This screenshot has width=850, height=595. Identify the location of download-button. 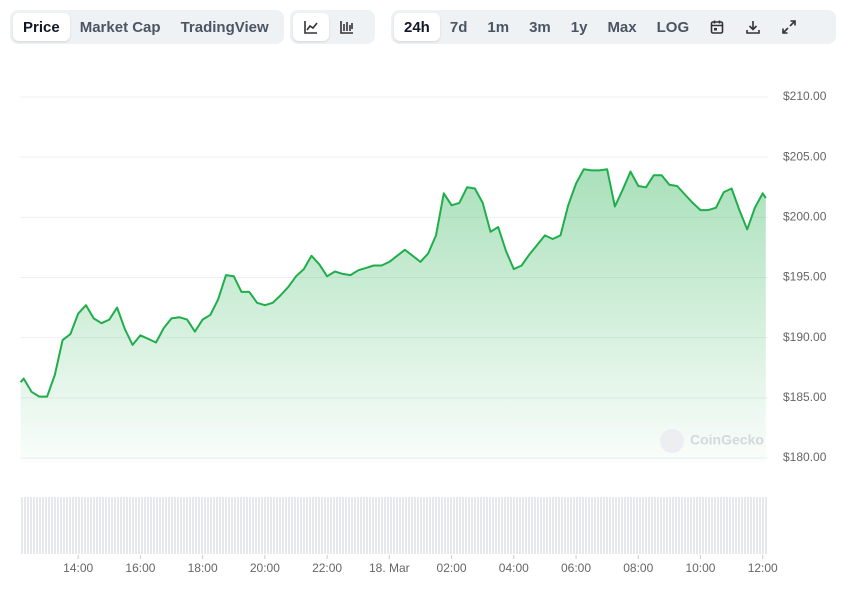
(753, 27).